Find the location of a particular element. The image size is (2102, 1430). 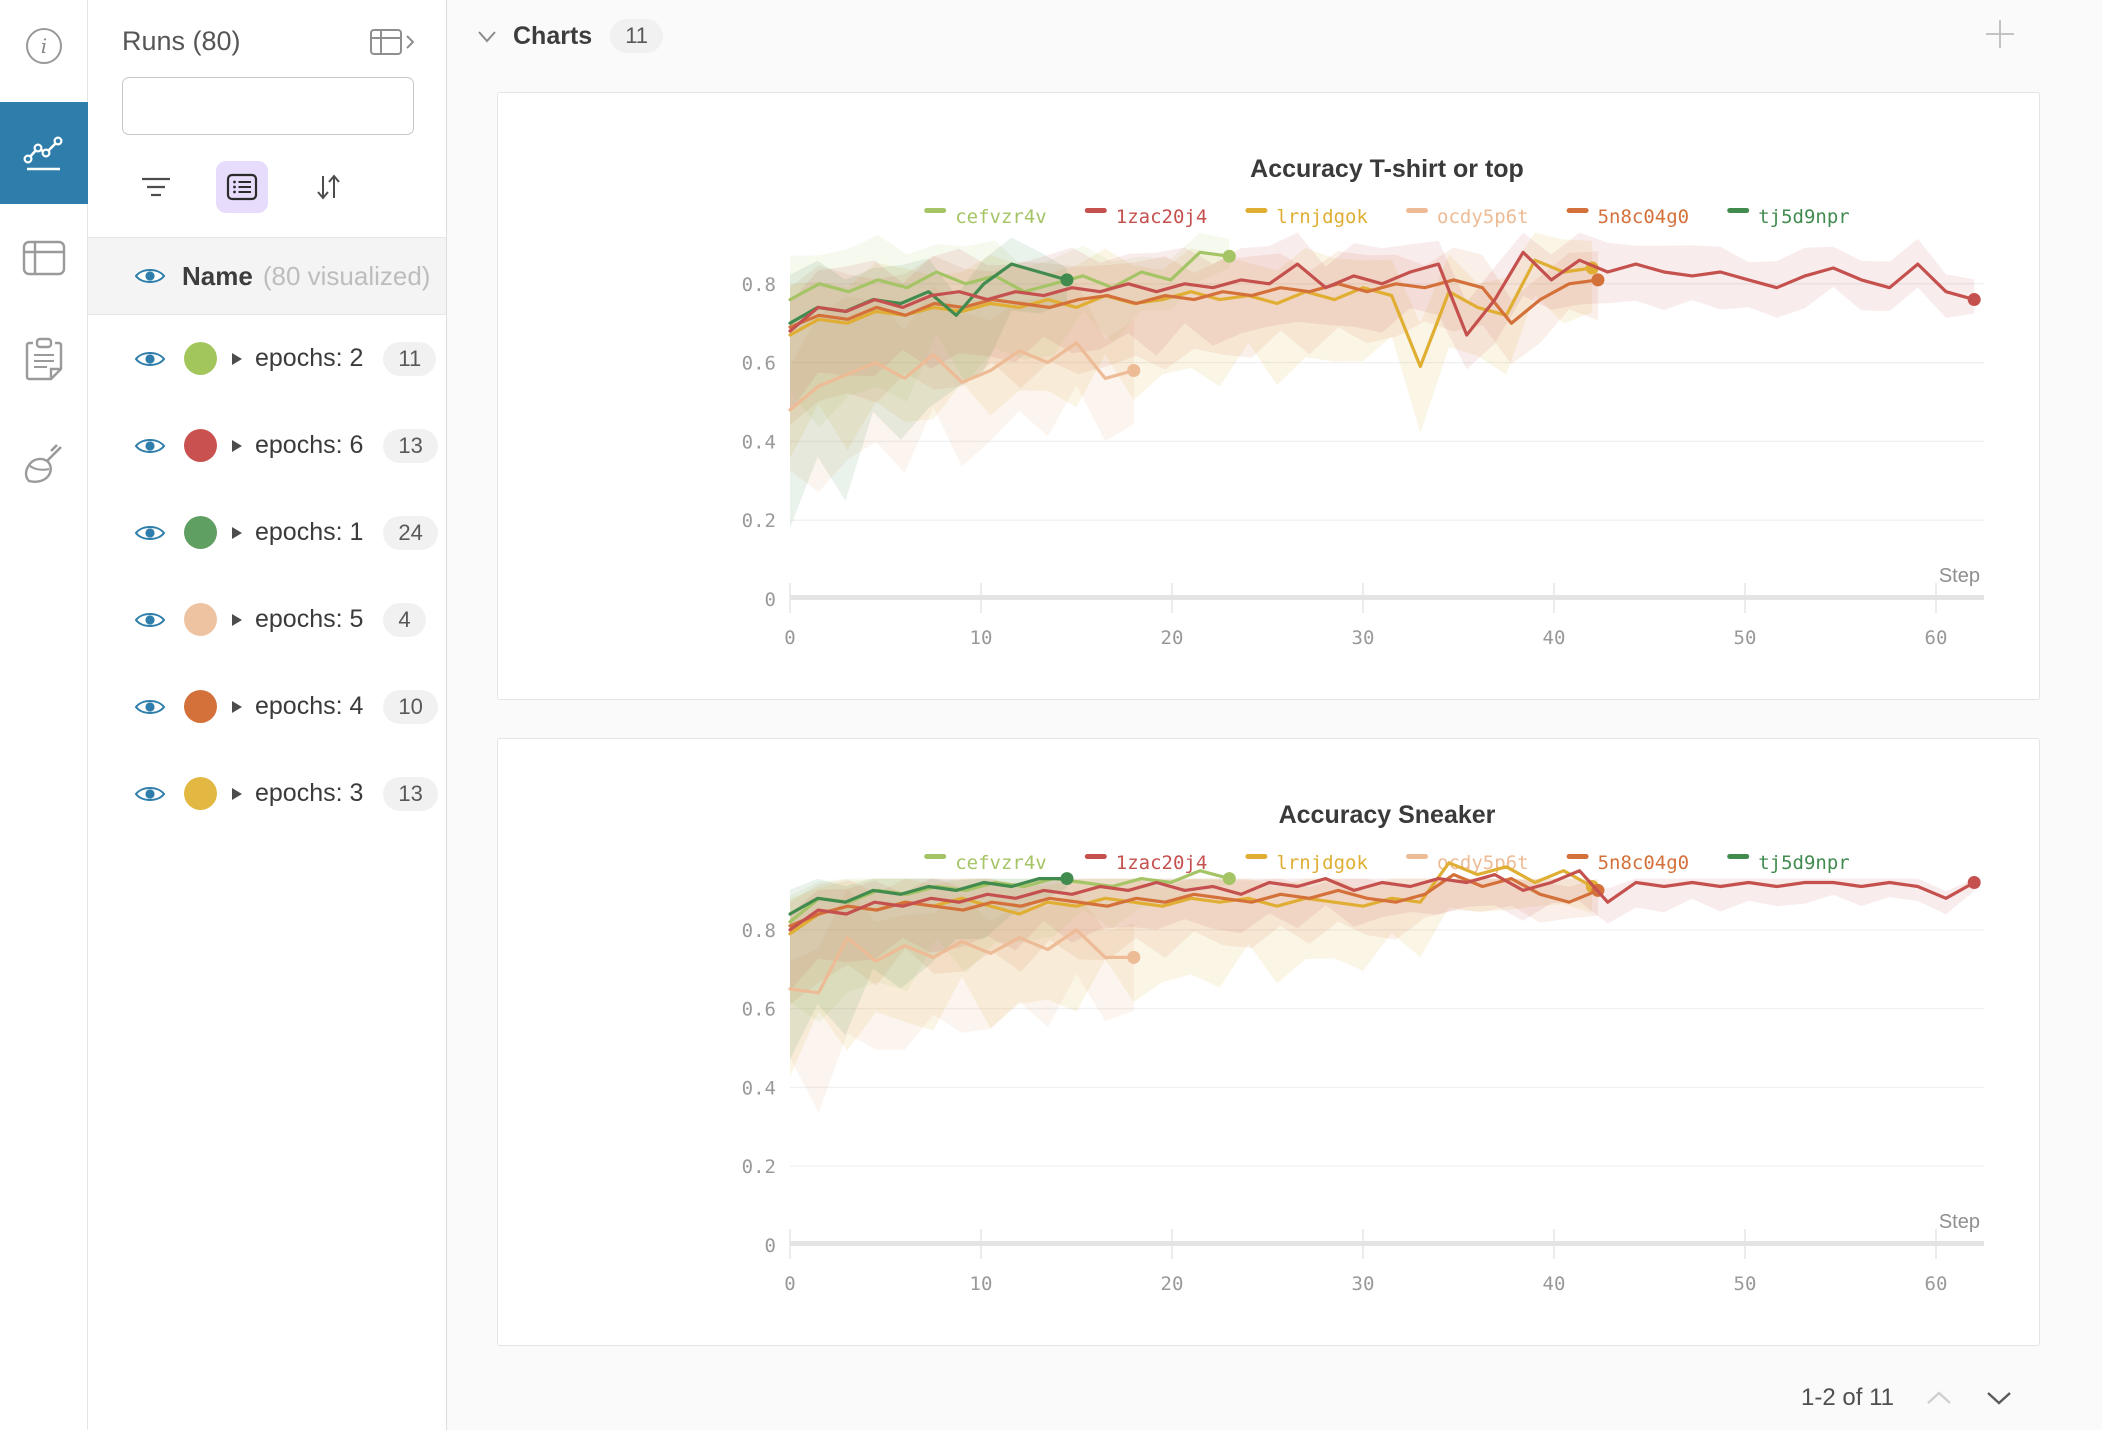

add-panel-button is located at coordinates (2000, 36).